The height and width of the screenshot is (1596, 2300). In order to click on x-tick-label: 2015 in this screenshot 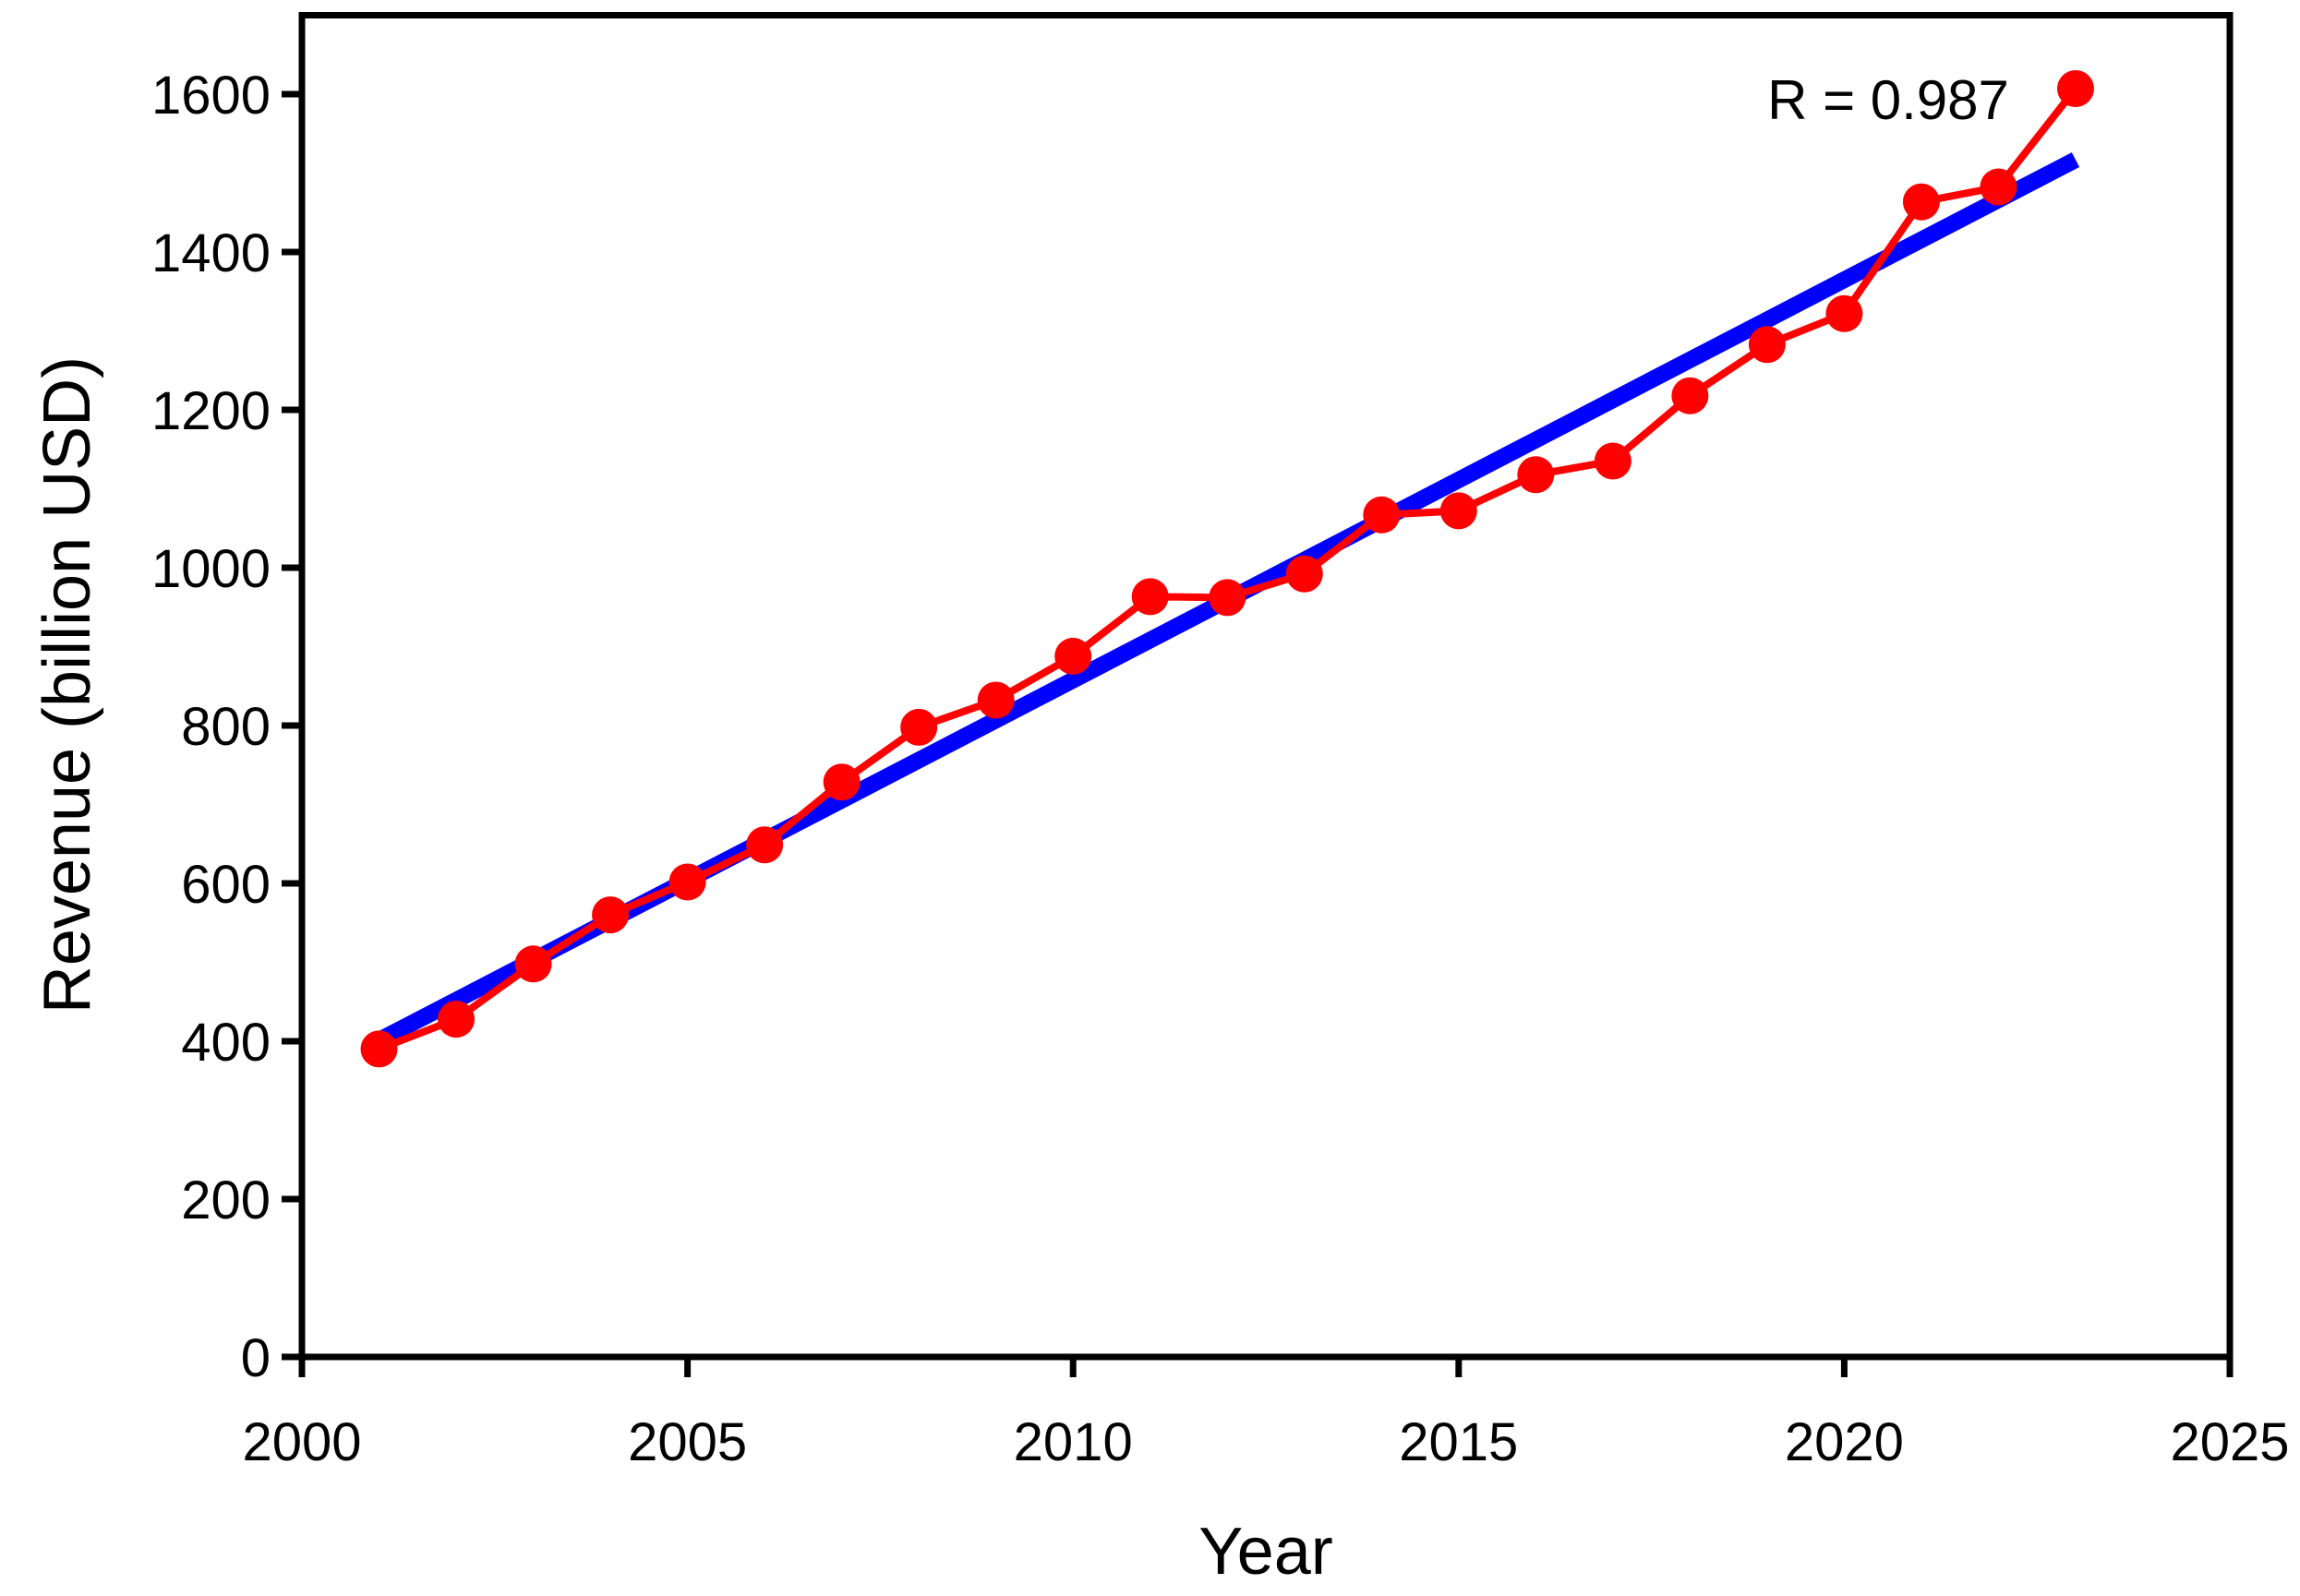, I will do `click(1458, 1442)`.